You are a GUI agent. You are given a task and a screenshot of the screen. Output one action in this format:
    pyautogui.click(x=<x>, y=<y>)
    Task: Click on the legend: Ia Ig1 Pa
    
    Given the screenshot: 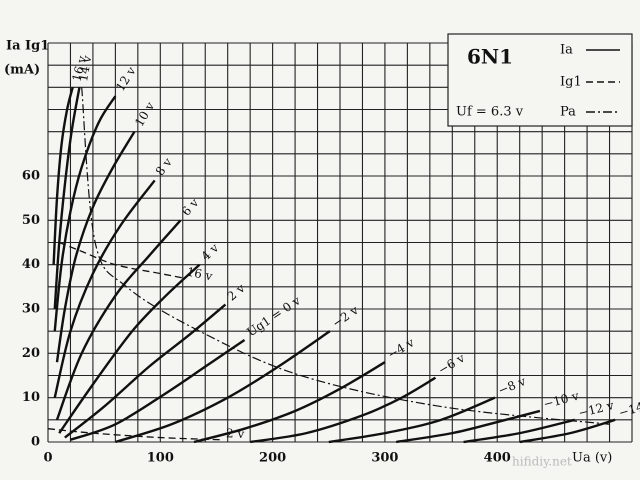 What is the action you would take?
    pyautogui.click(x=590, y=81)
    